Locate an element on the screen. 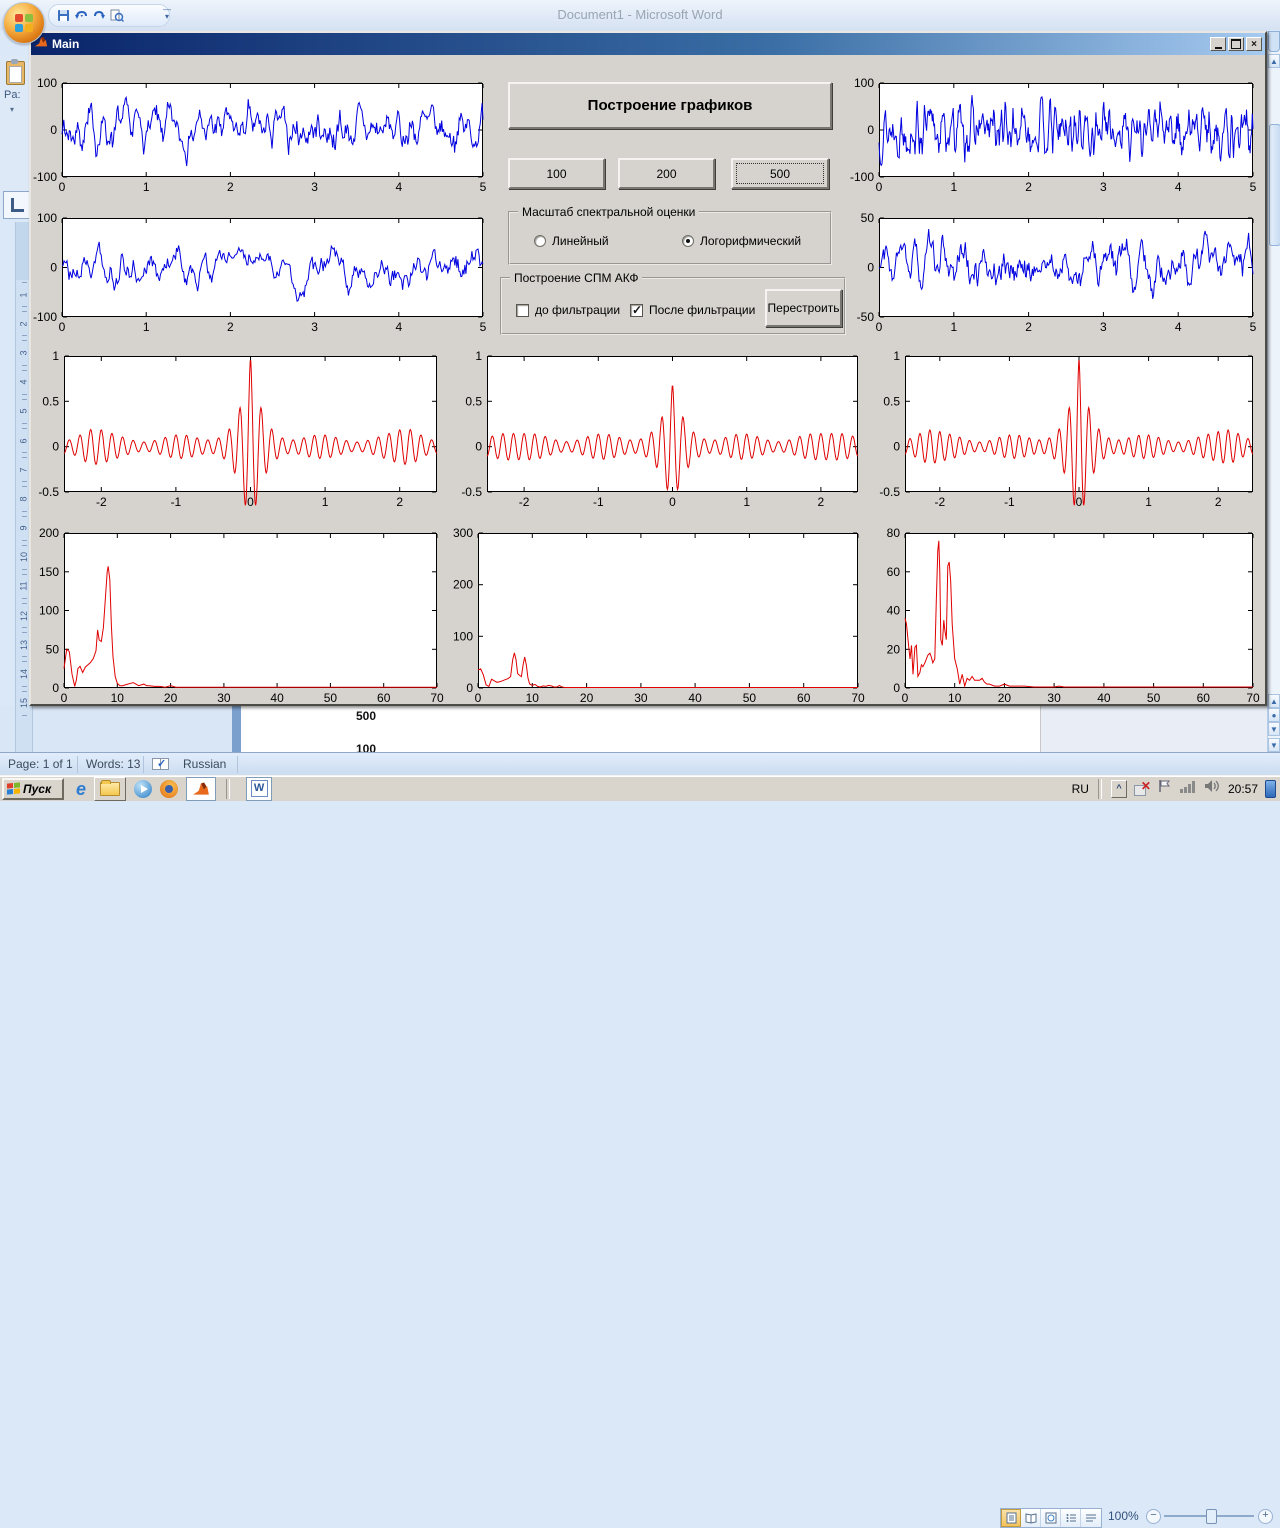 The image size is (1280, 1528). next-page-button: ▼ is located at coordinates (1274, 729).